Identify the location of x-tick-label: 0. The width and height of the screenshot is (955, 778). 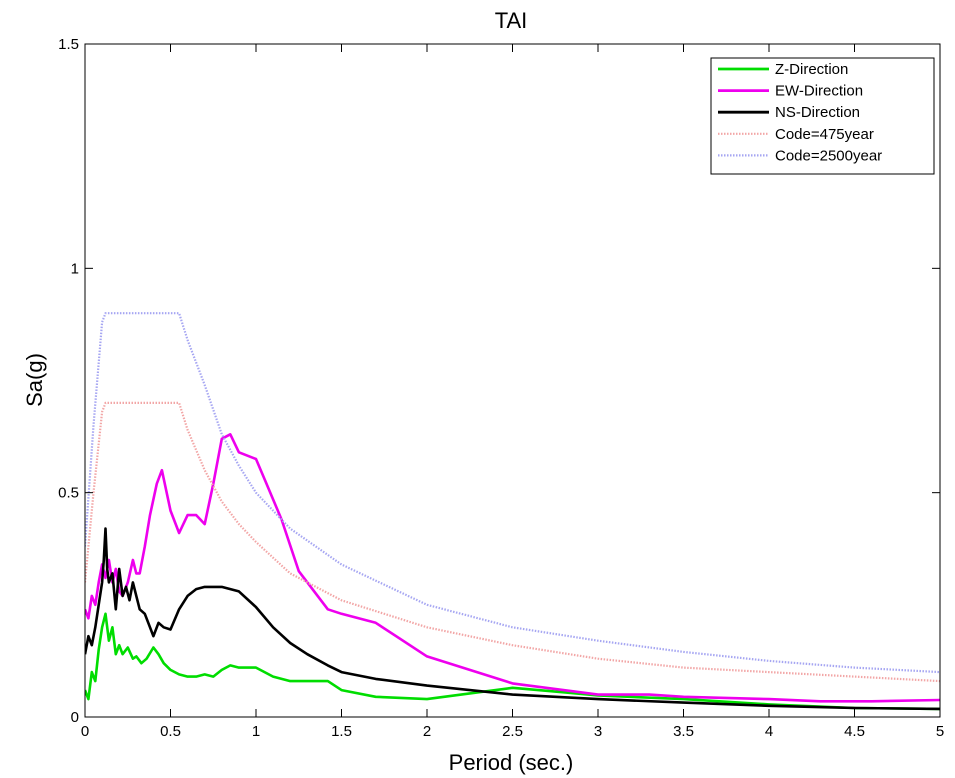
(85, 731).